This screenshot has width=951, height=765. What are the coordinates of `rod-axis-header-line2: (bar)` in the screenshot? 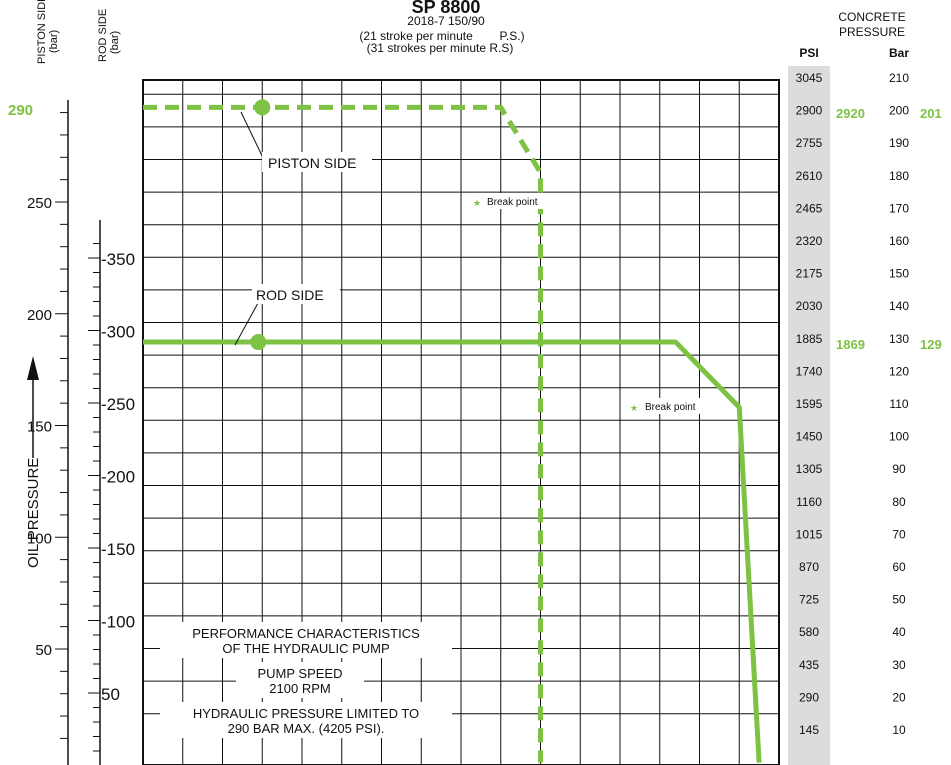 It's located at (115, 42).